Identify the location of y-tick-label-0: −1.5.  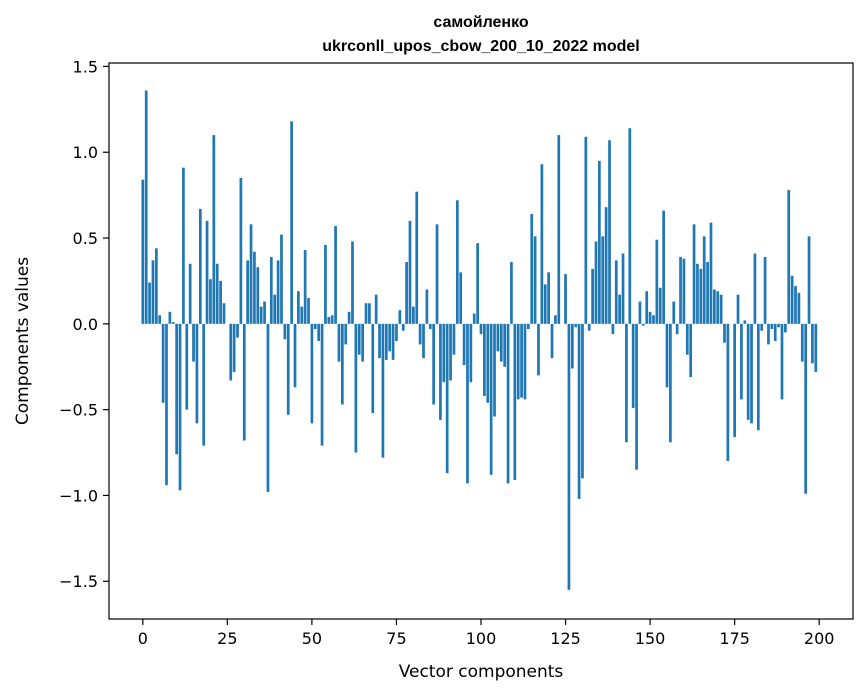
(78, 581).